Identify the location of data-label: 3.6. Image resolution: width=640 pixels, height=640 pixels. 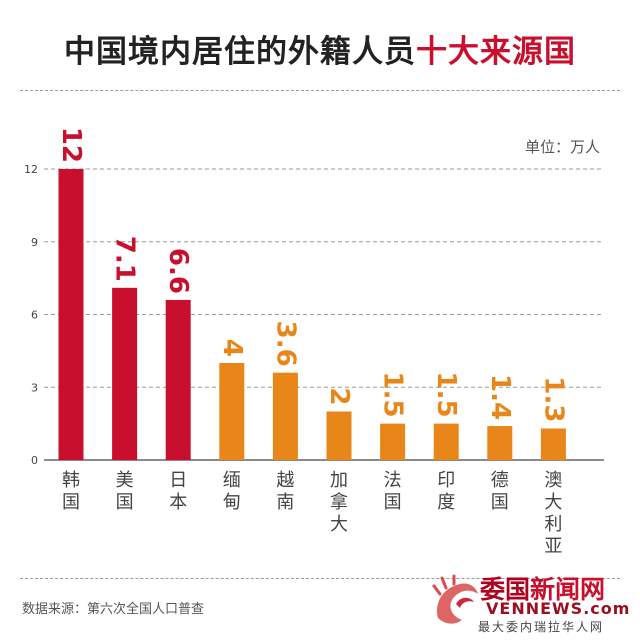
(285, 344).